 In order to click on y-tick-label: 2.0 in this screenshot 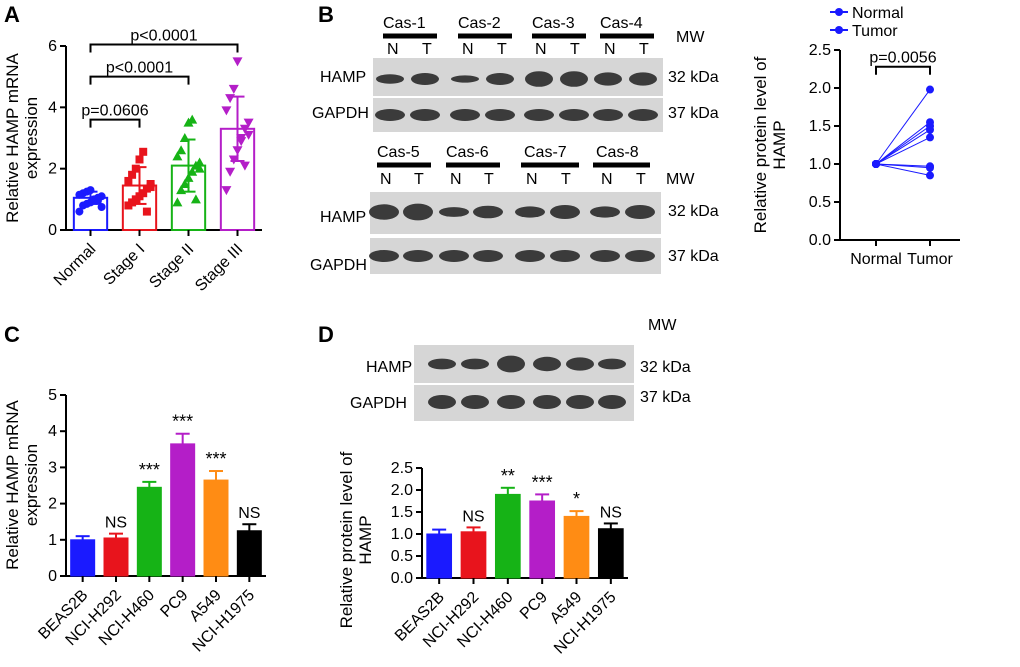, I will do `click(820, 88)`.